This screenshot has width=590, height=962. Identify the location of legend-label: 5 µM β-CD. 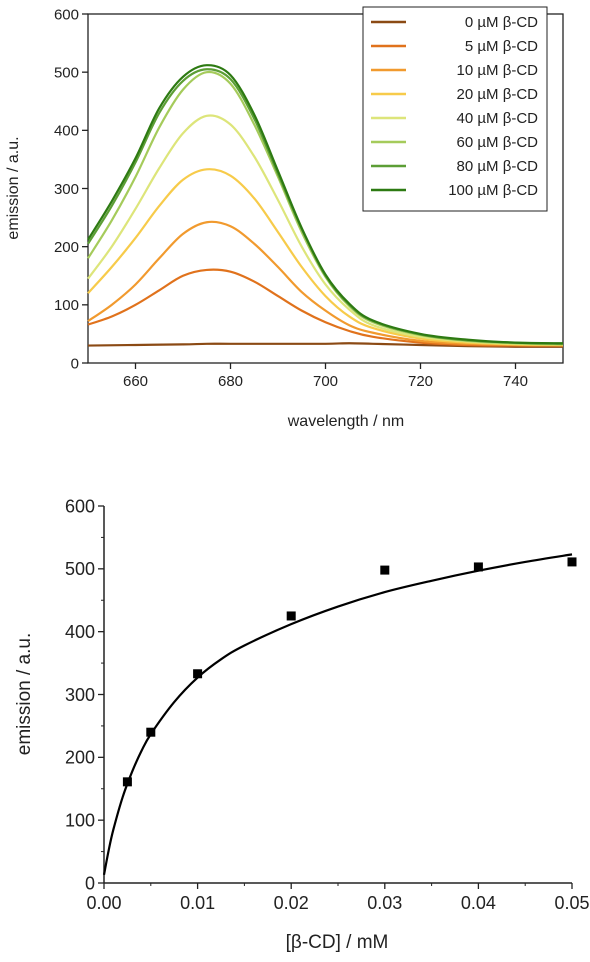
(501, 46).